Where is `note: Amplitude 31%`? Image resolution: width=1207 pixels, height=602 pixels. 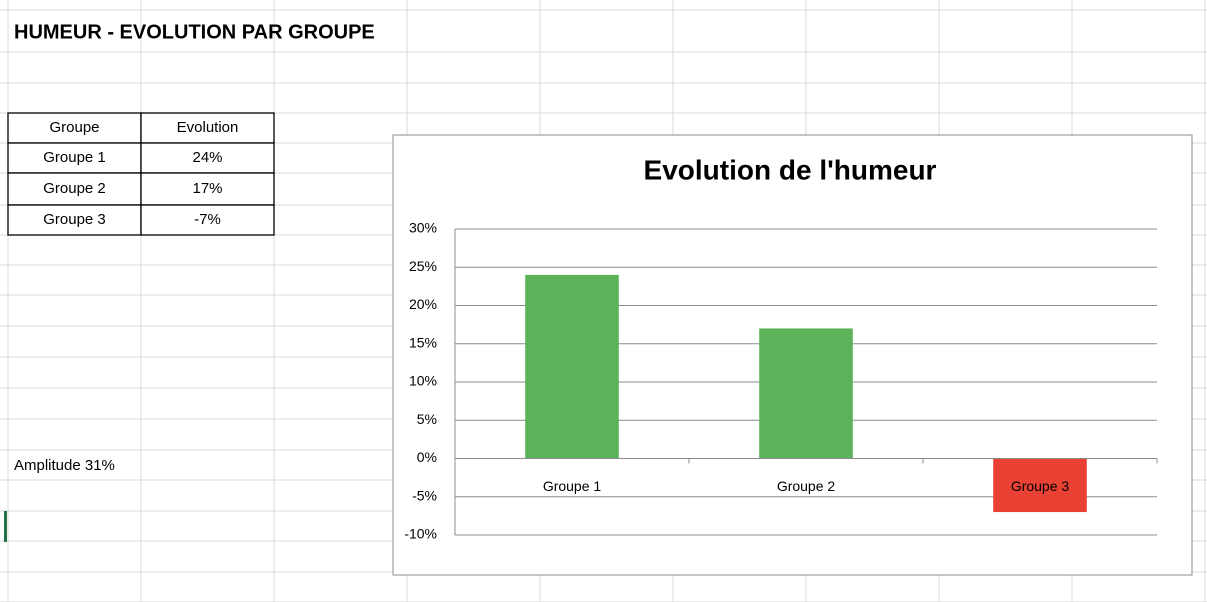 note: Amplitude 31% is located at coordinates (64, 465).